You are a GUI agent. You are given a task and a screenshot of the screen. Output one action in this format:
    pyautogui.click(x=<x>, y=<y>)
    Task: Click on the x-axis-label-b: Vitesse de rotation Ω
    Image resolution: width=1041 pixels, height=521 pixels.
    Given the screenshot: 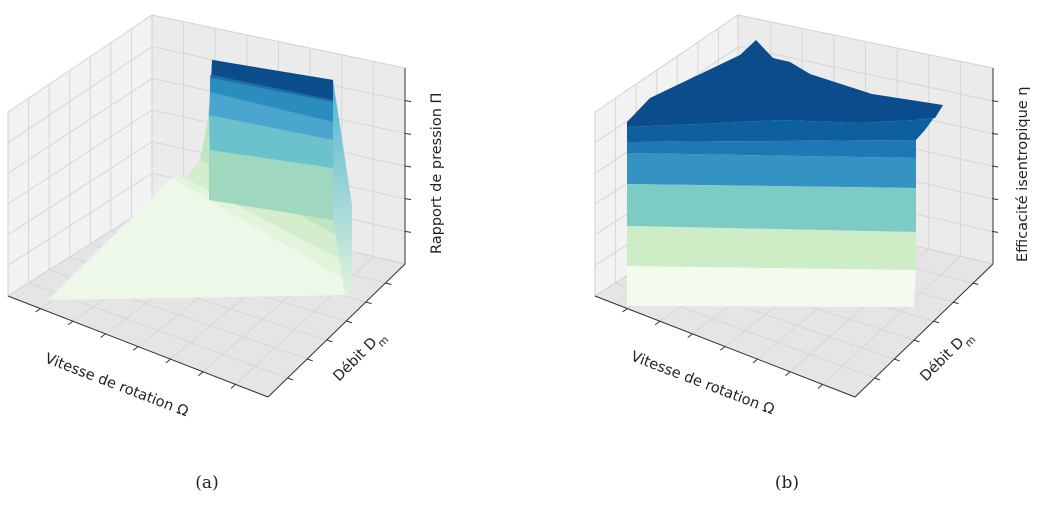 What is the action you would take?
    pyautogui.click(x=703, y=383)
    